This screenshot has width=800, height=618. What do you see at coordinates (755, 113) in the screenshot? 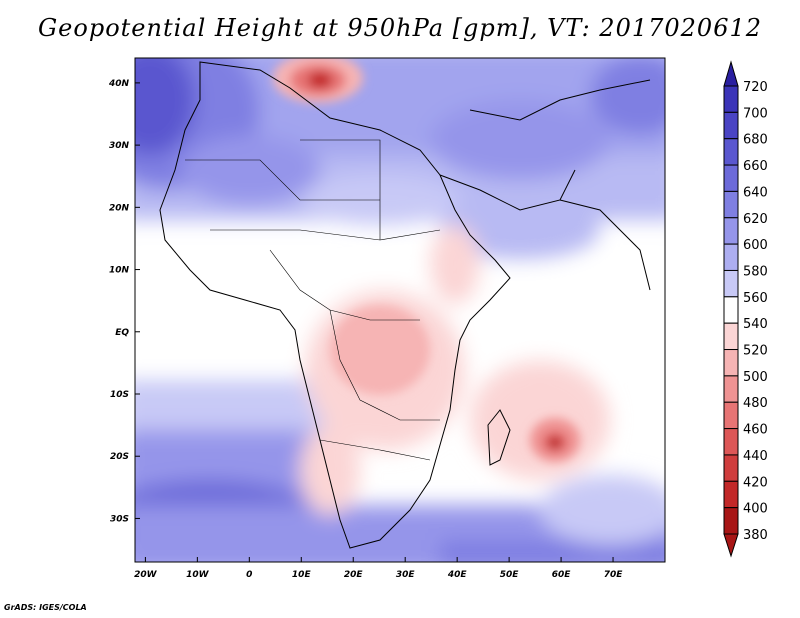
I see `colorbar-label: 700` at bounding box center [755, 113].